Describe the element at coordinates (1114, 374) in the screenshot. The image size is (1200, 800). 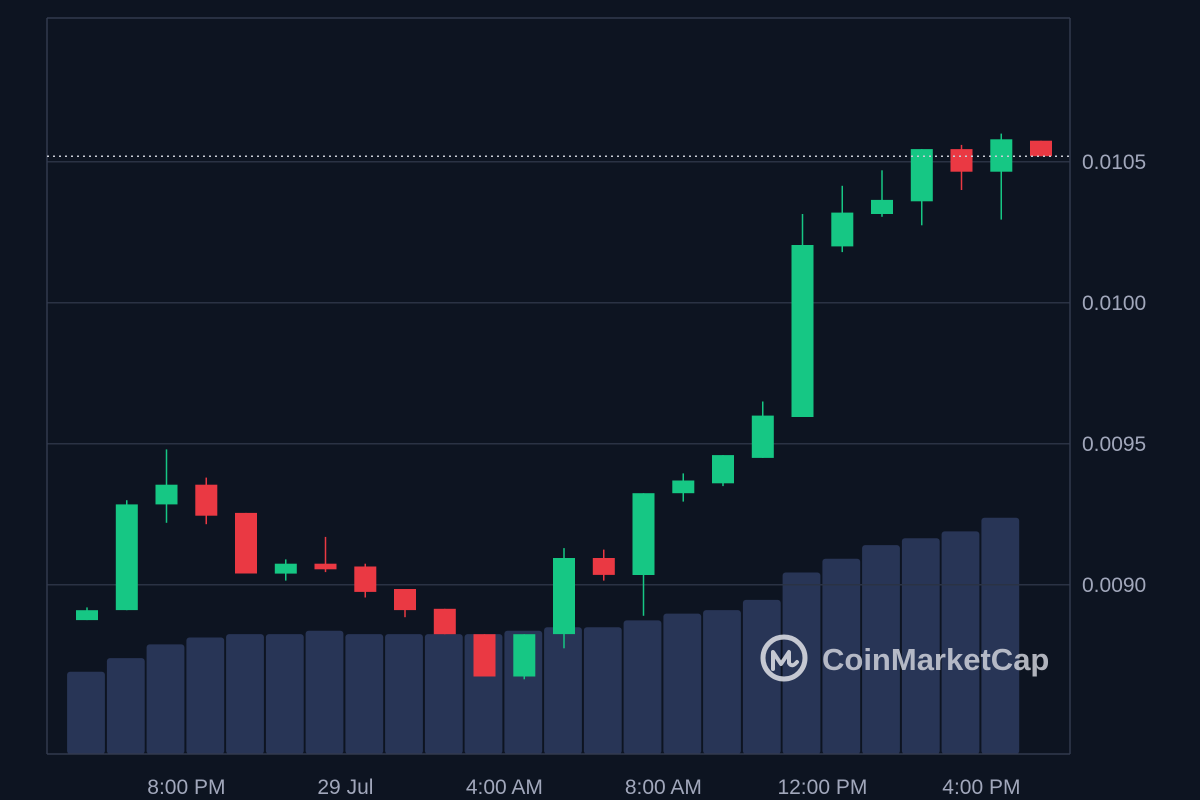
I see `y-axis-labels: 0.0090 0.0095 0.0100 0.0105` at that location.